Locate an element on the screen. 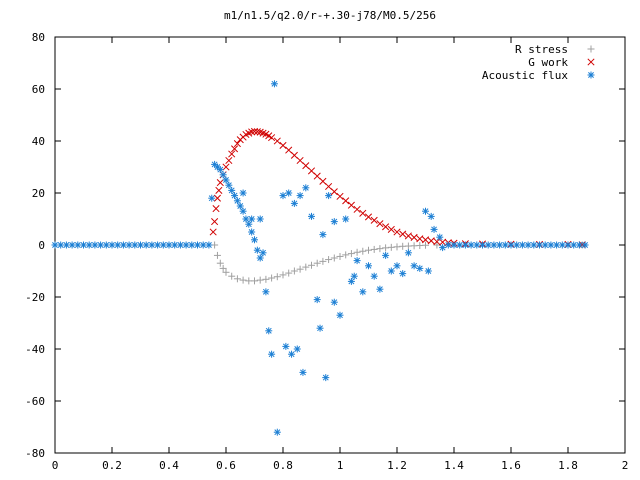 The image size is (640, 480). x-tick-label: 0.4 is located at coordinates (169, 465).